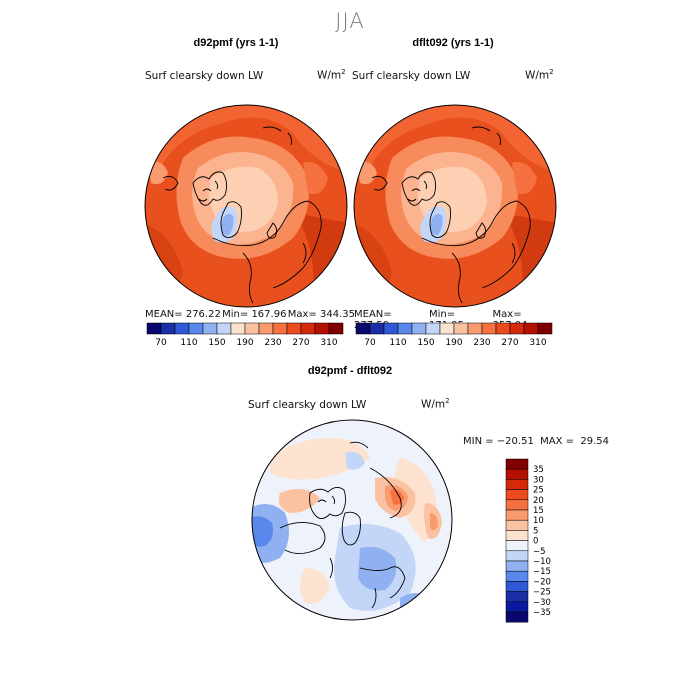 The width and height of the screenshot is (700, 700). I want to click on diff-colorbar-tick-label: 25, so click(538, 491).